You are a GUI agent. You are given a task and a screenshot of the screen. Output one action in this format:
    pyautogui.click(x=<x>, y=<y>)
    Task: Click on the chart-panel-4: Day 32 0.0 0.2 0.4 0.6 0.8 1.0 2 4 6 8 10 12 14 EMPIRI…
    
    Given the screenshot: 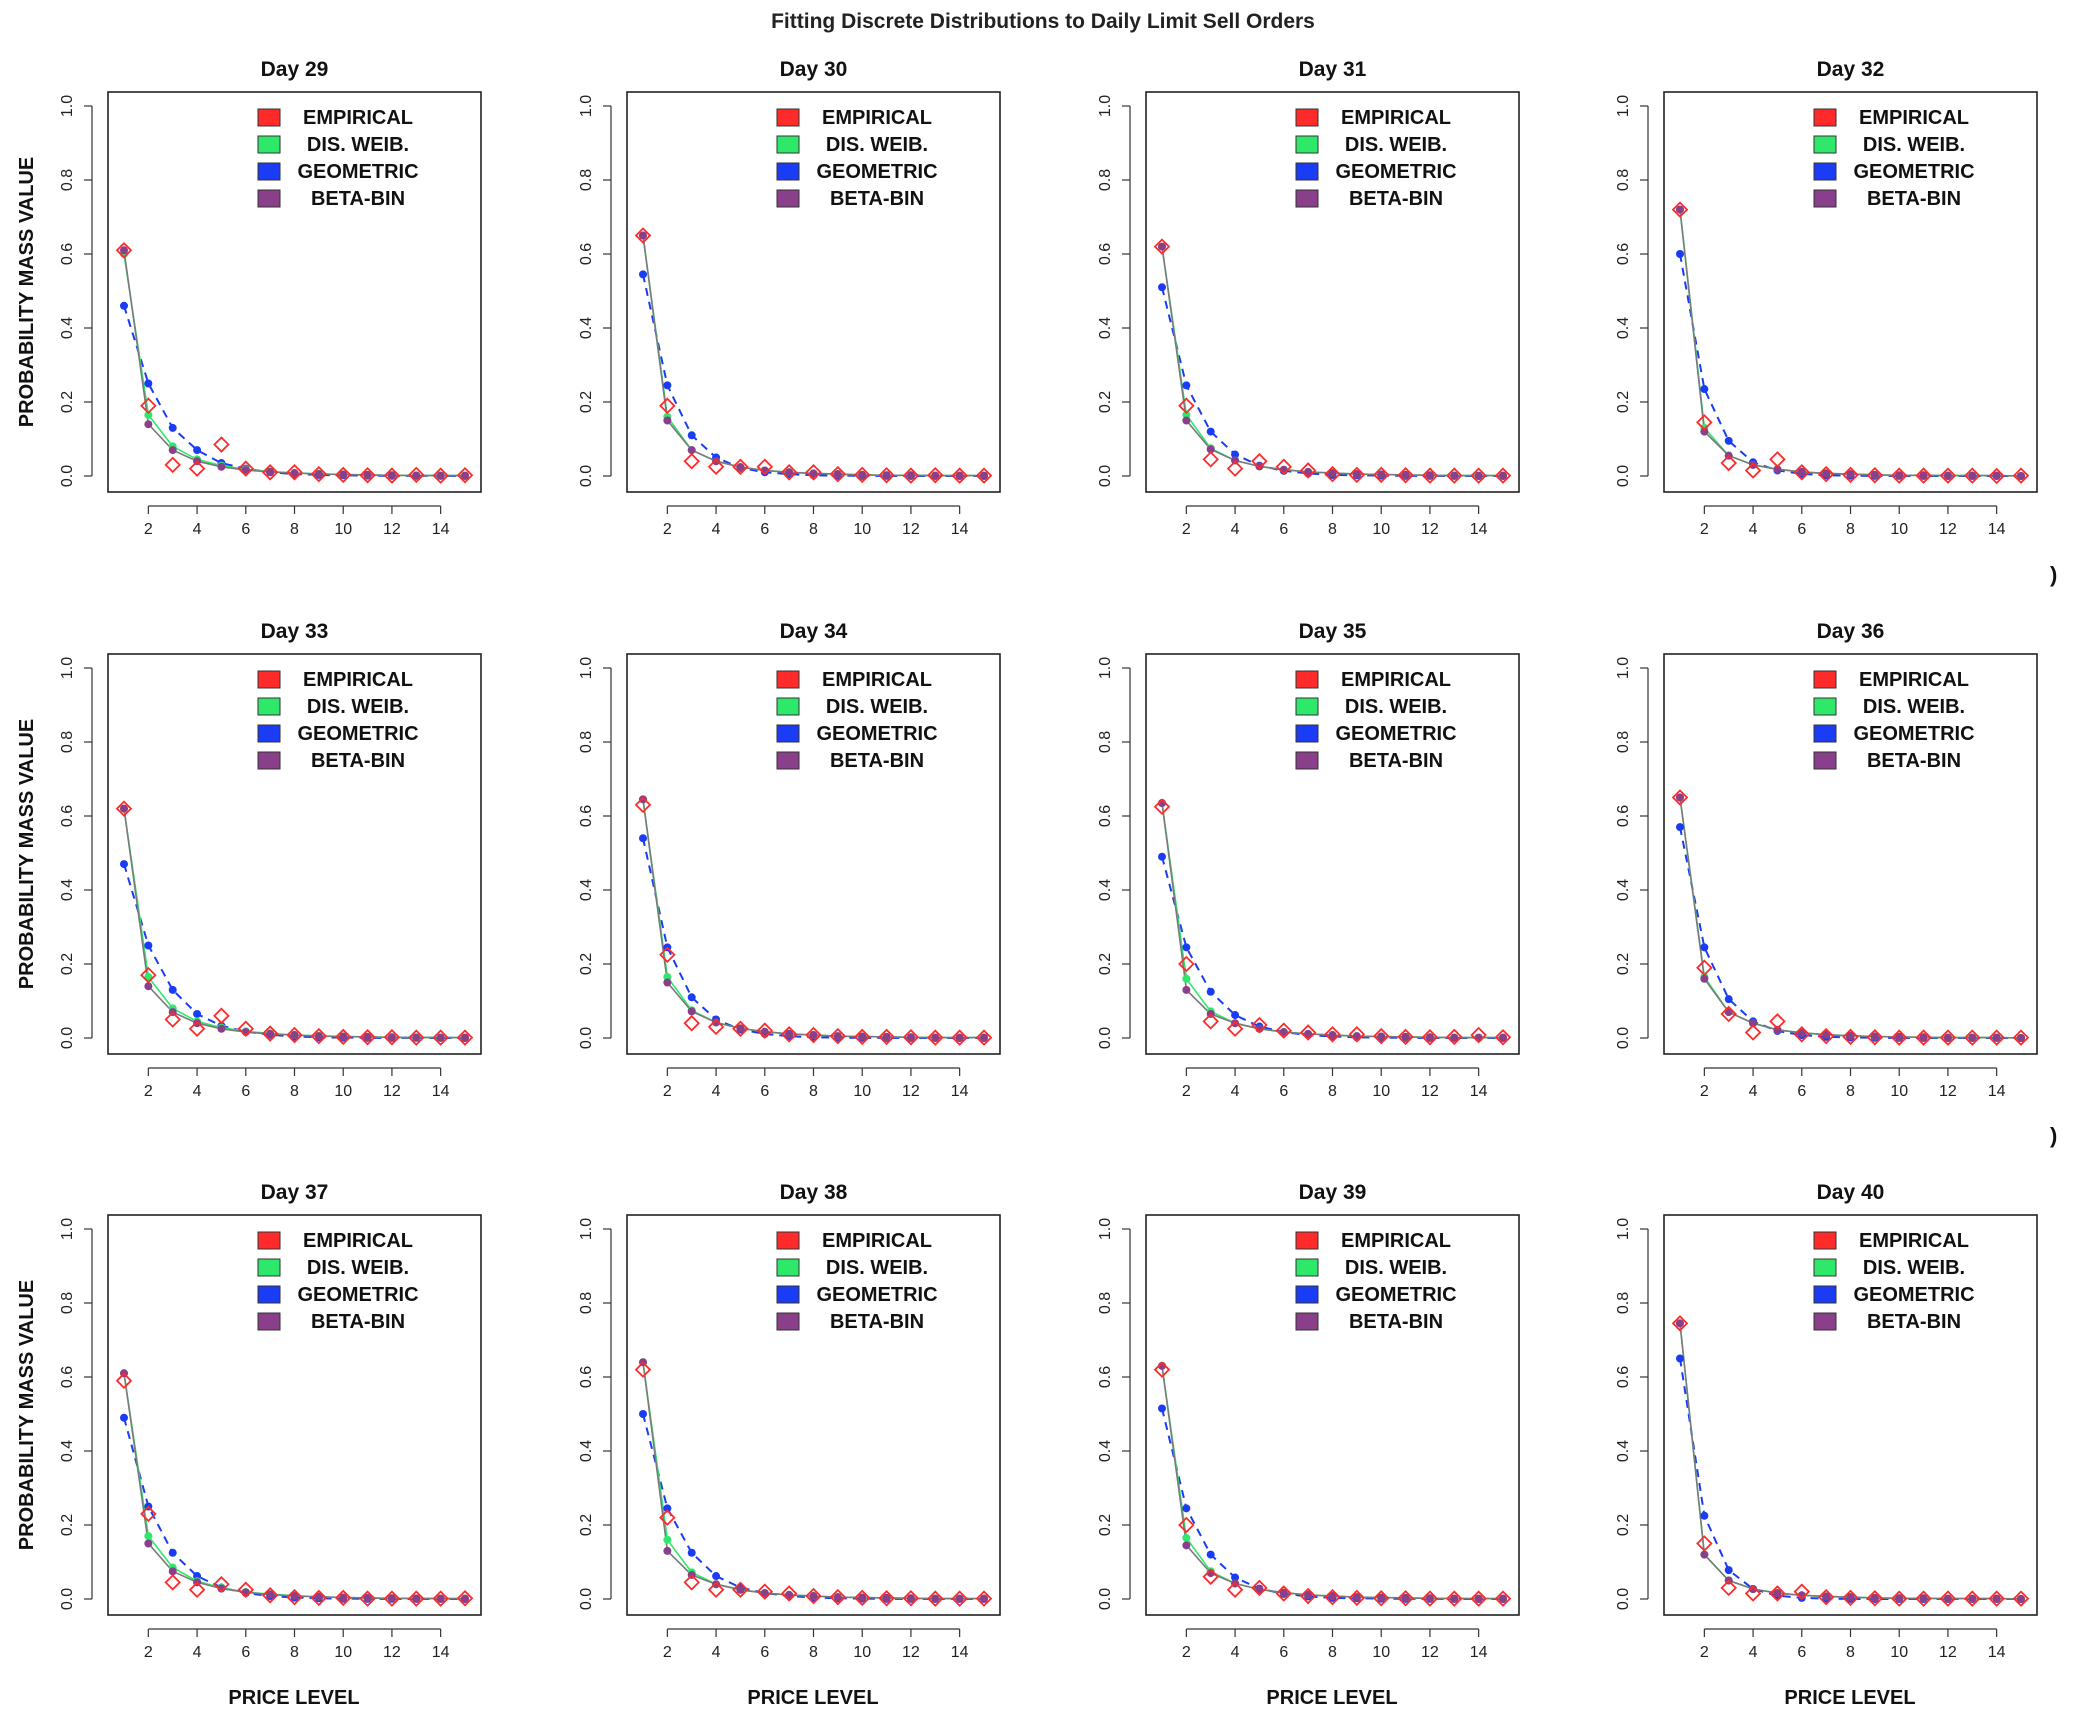 What is the action you would take?
    pyautogui.click(x=1826, y=298)
    